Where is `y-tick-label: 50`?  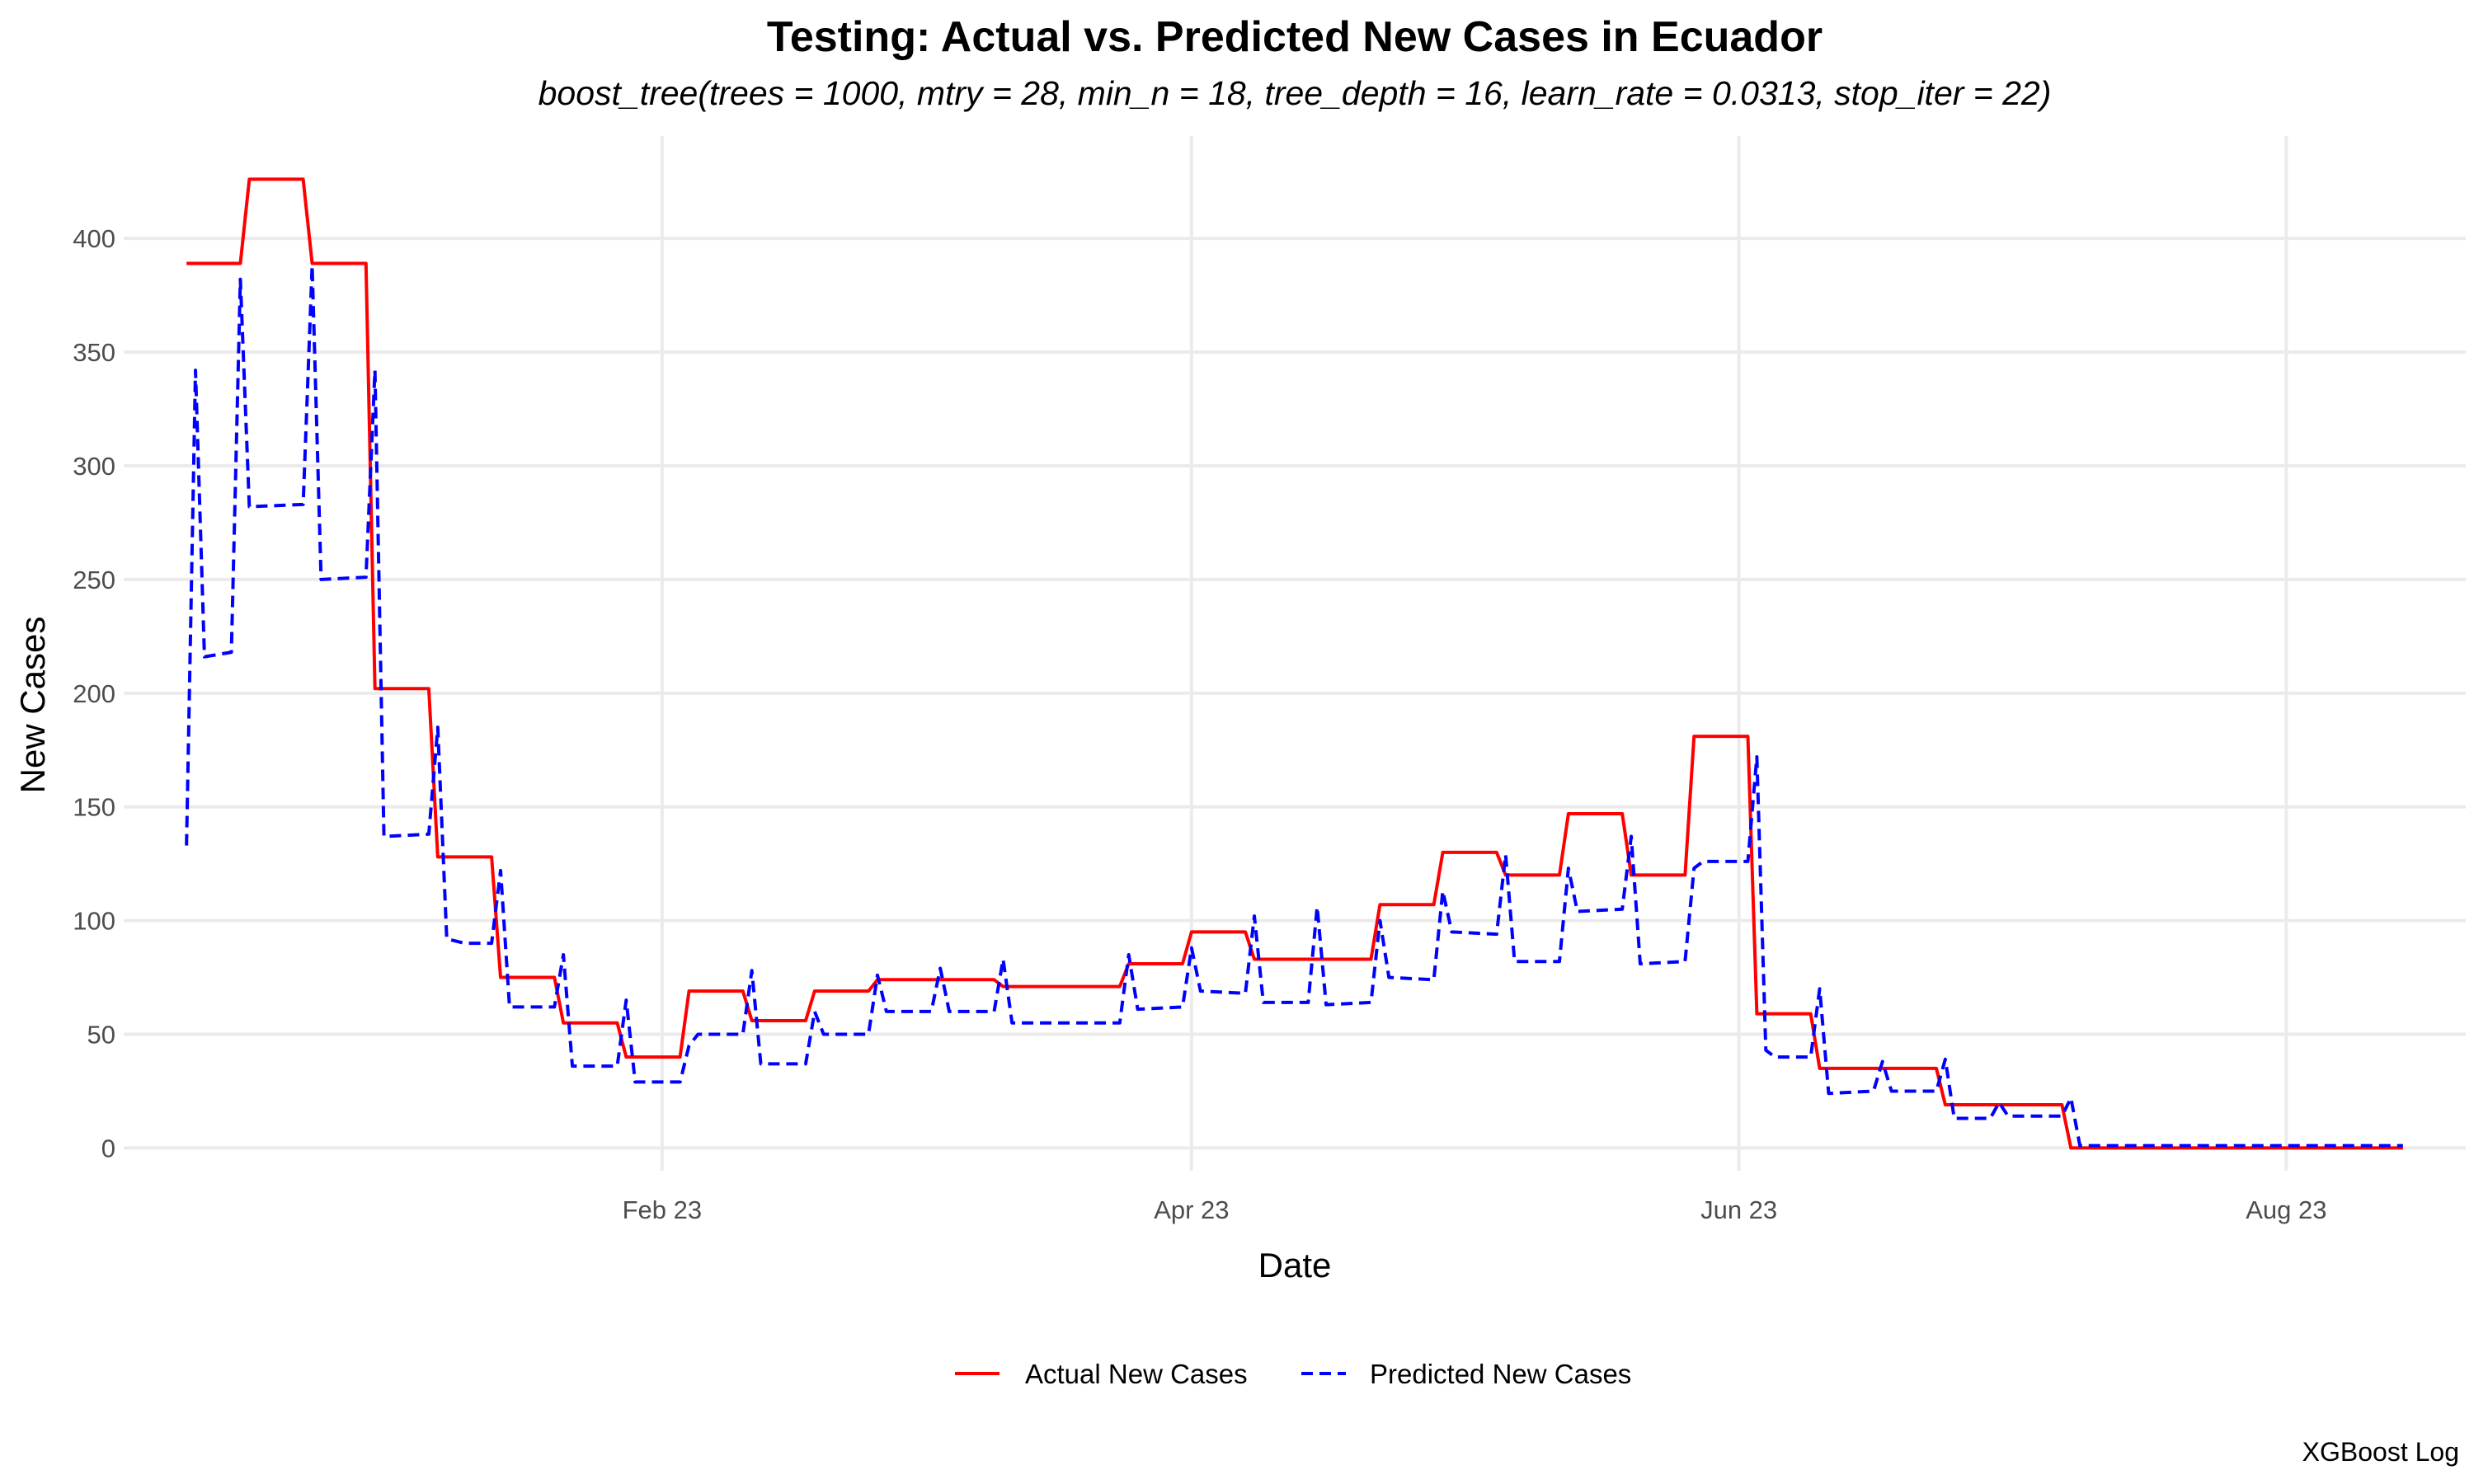 y-tick-label: 50 is located at coordinates (101, 1035).